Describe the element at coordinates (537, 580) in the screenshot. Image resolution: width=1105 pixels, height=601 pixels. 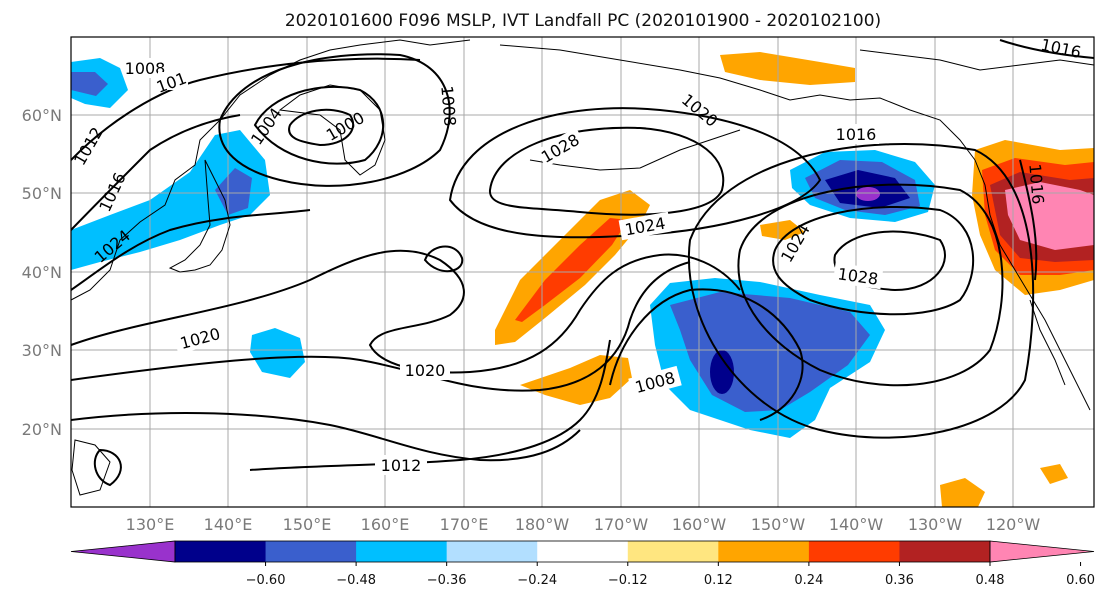
I see `colorbar-tick-label: −0.24` at that location.